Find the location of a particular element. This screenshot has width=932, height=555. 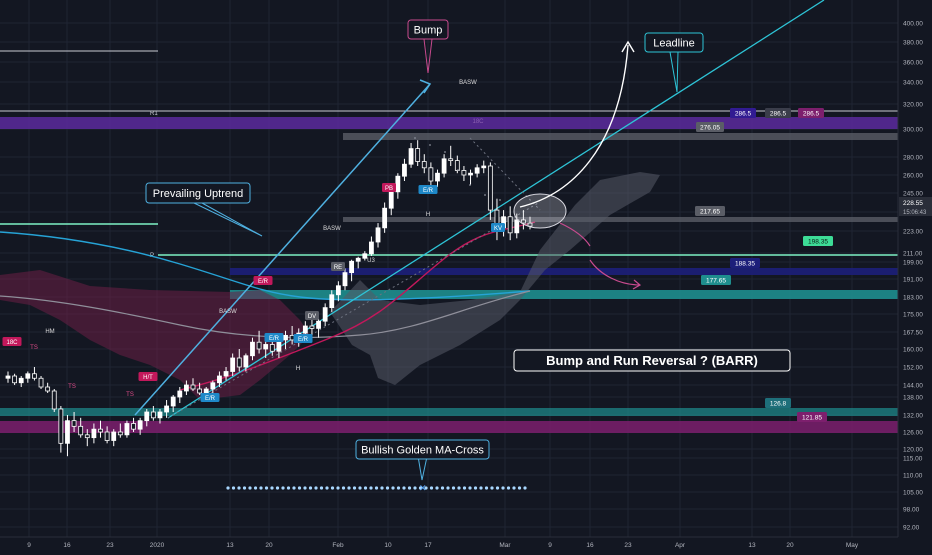

x-tick-label: Mar is located at coordinates (505, 545).